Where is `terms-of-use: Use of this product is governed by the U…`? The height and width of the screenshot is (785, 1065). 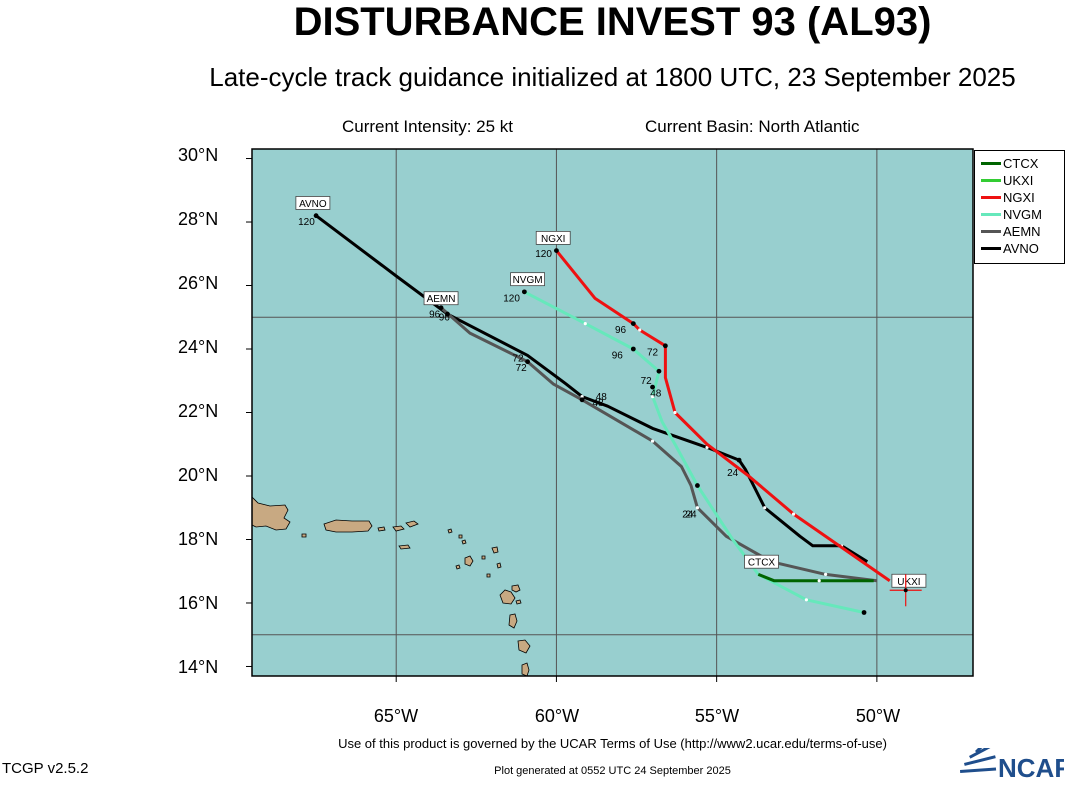 terms-of-use: Use of this product is governed by the U… is located at coordinates (612, 743).